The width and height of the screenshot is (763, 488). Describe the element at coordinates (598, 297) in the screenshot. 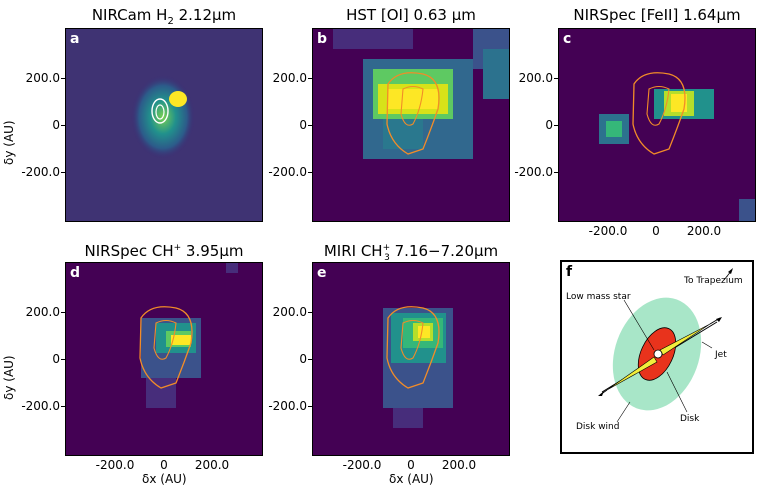

I see `label-low-mass-star: Low mass star` at that location.